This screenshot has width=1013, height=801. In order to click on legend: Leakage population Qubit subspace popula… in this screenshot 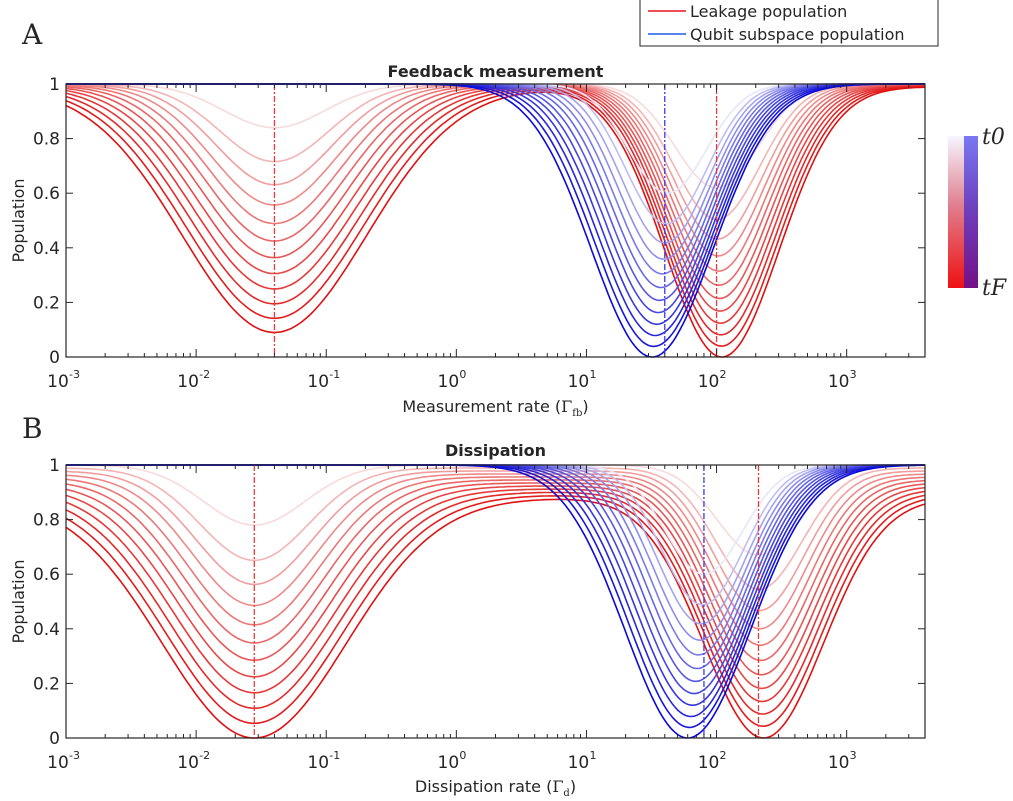, I will do `click(789, 23)`.